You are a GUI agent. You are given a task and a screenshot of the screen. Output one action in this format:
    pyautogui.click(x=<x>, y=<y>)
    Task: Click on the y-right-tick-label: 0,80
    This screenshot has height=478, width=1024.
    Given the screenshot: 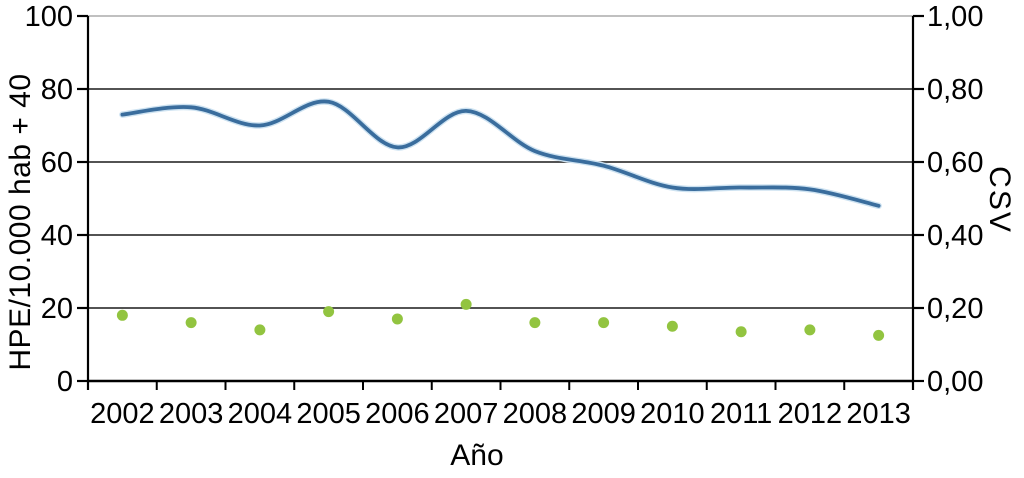 What is the action you would take?
    pyautogui.click(x=955, y=90)
    